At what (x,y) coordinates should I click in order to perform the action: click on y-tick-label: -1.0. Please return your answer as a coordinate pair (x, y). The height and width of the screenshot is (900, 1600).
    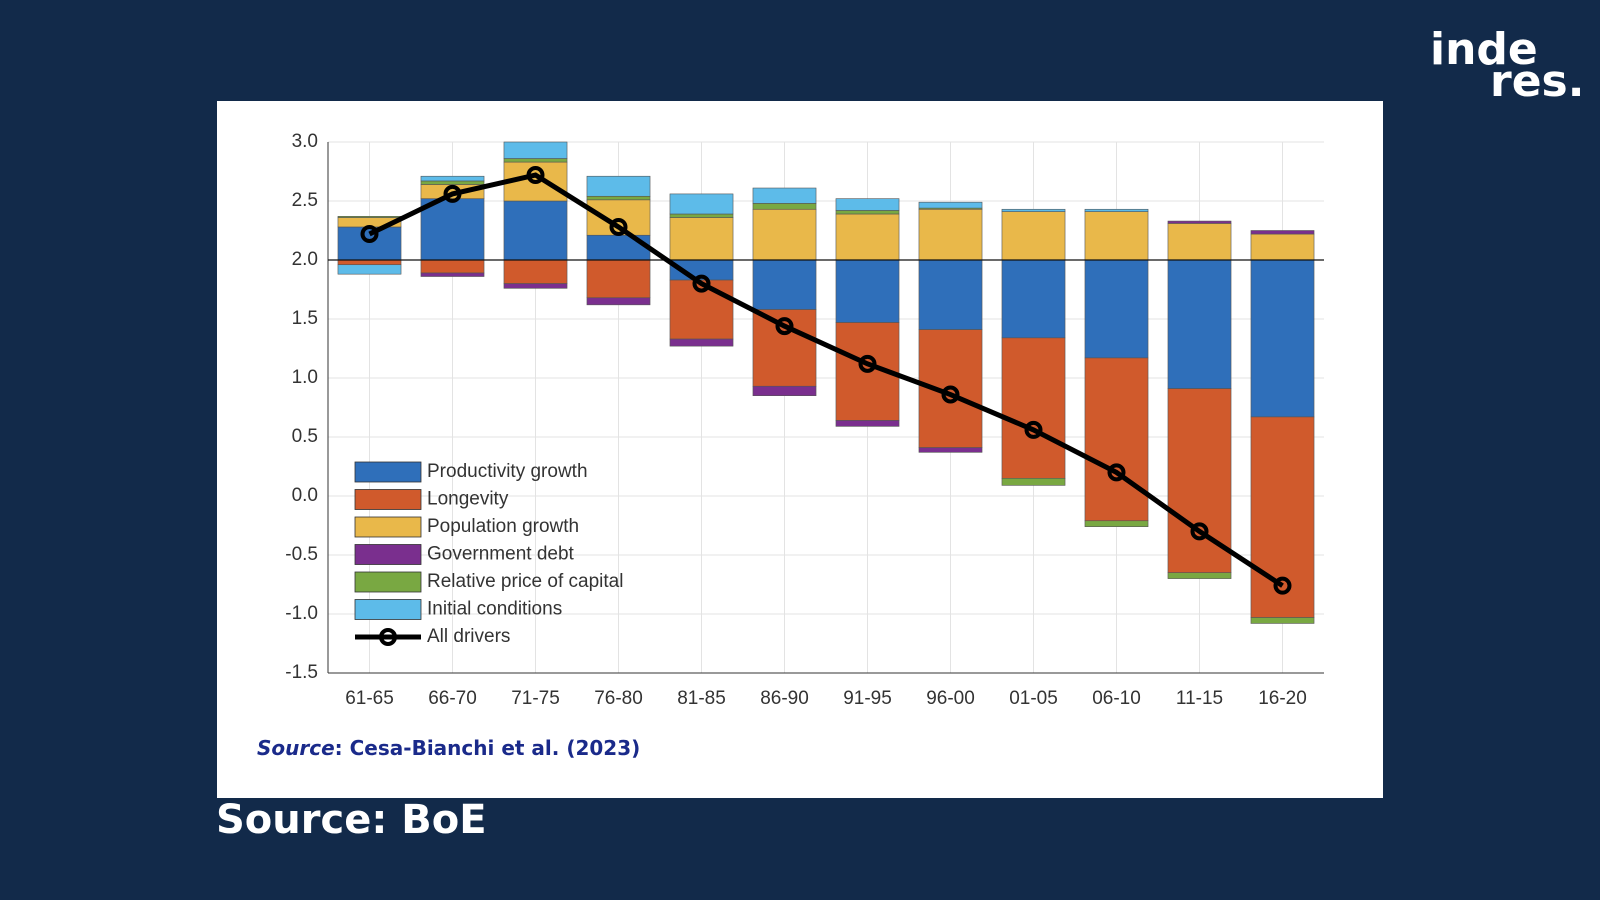
    Looking at the image, I should click on (301, 613).